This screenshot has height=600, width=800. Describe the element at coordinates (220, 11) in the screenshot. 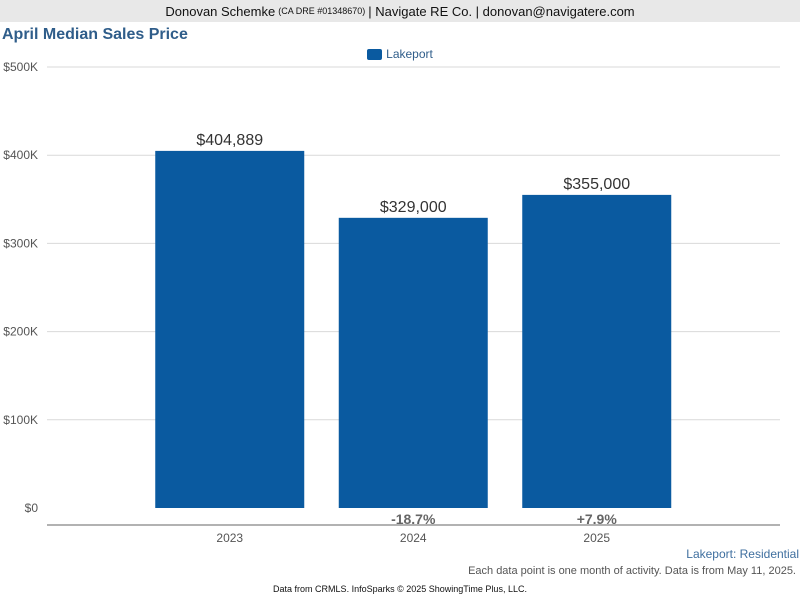

I see `agent-name: Donovan Schemke` at that location.